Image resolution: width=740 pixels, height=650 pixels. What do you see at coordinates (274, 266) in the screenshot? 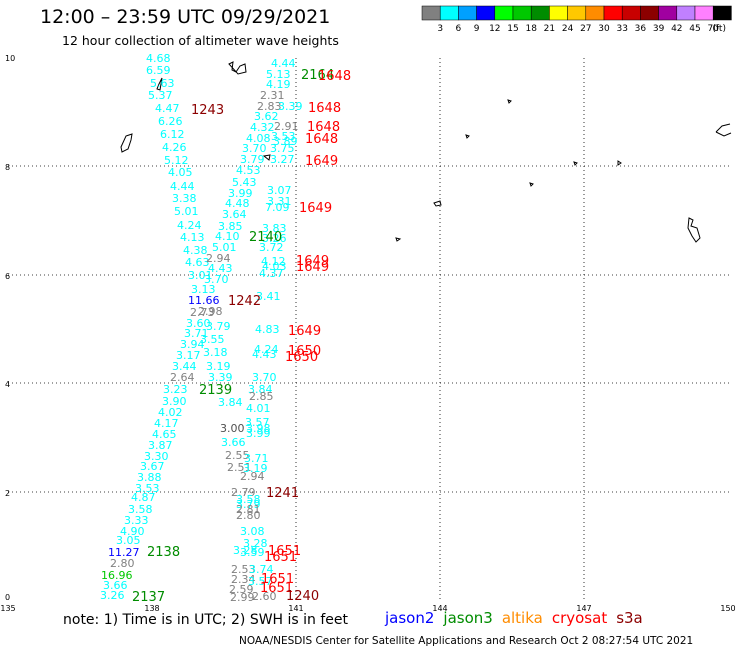
I see `track-b-value: 4.03` at bounding box center [274, 266].